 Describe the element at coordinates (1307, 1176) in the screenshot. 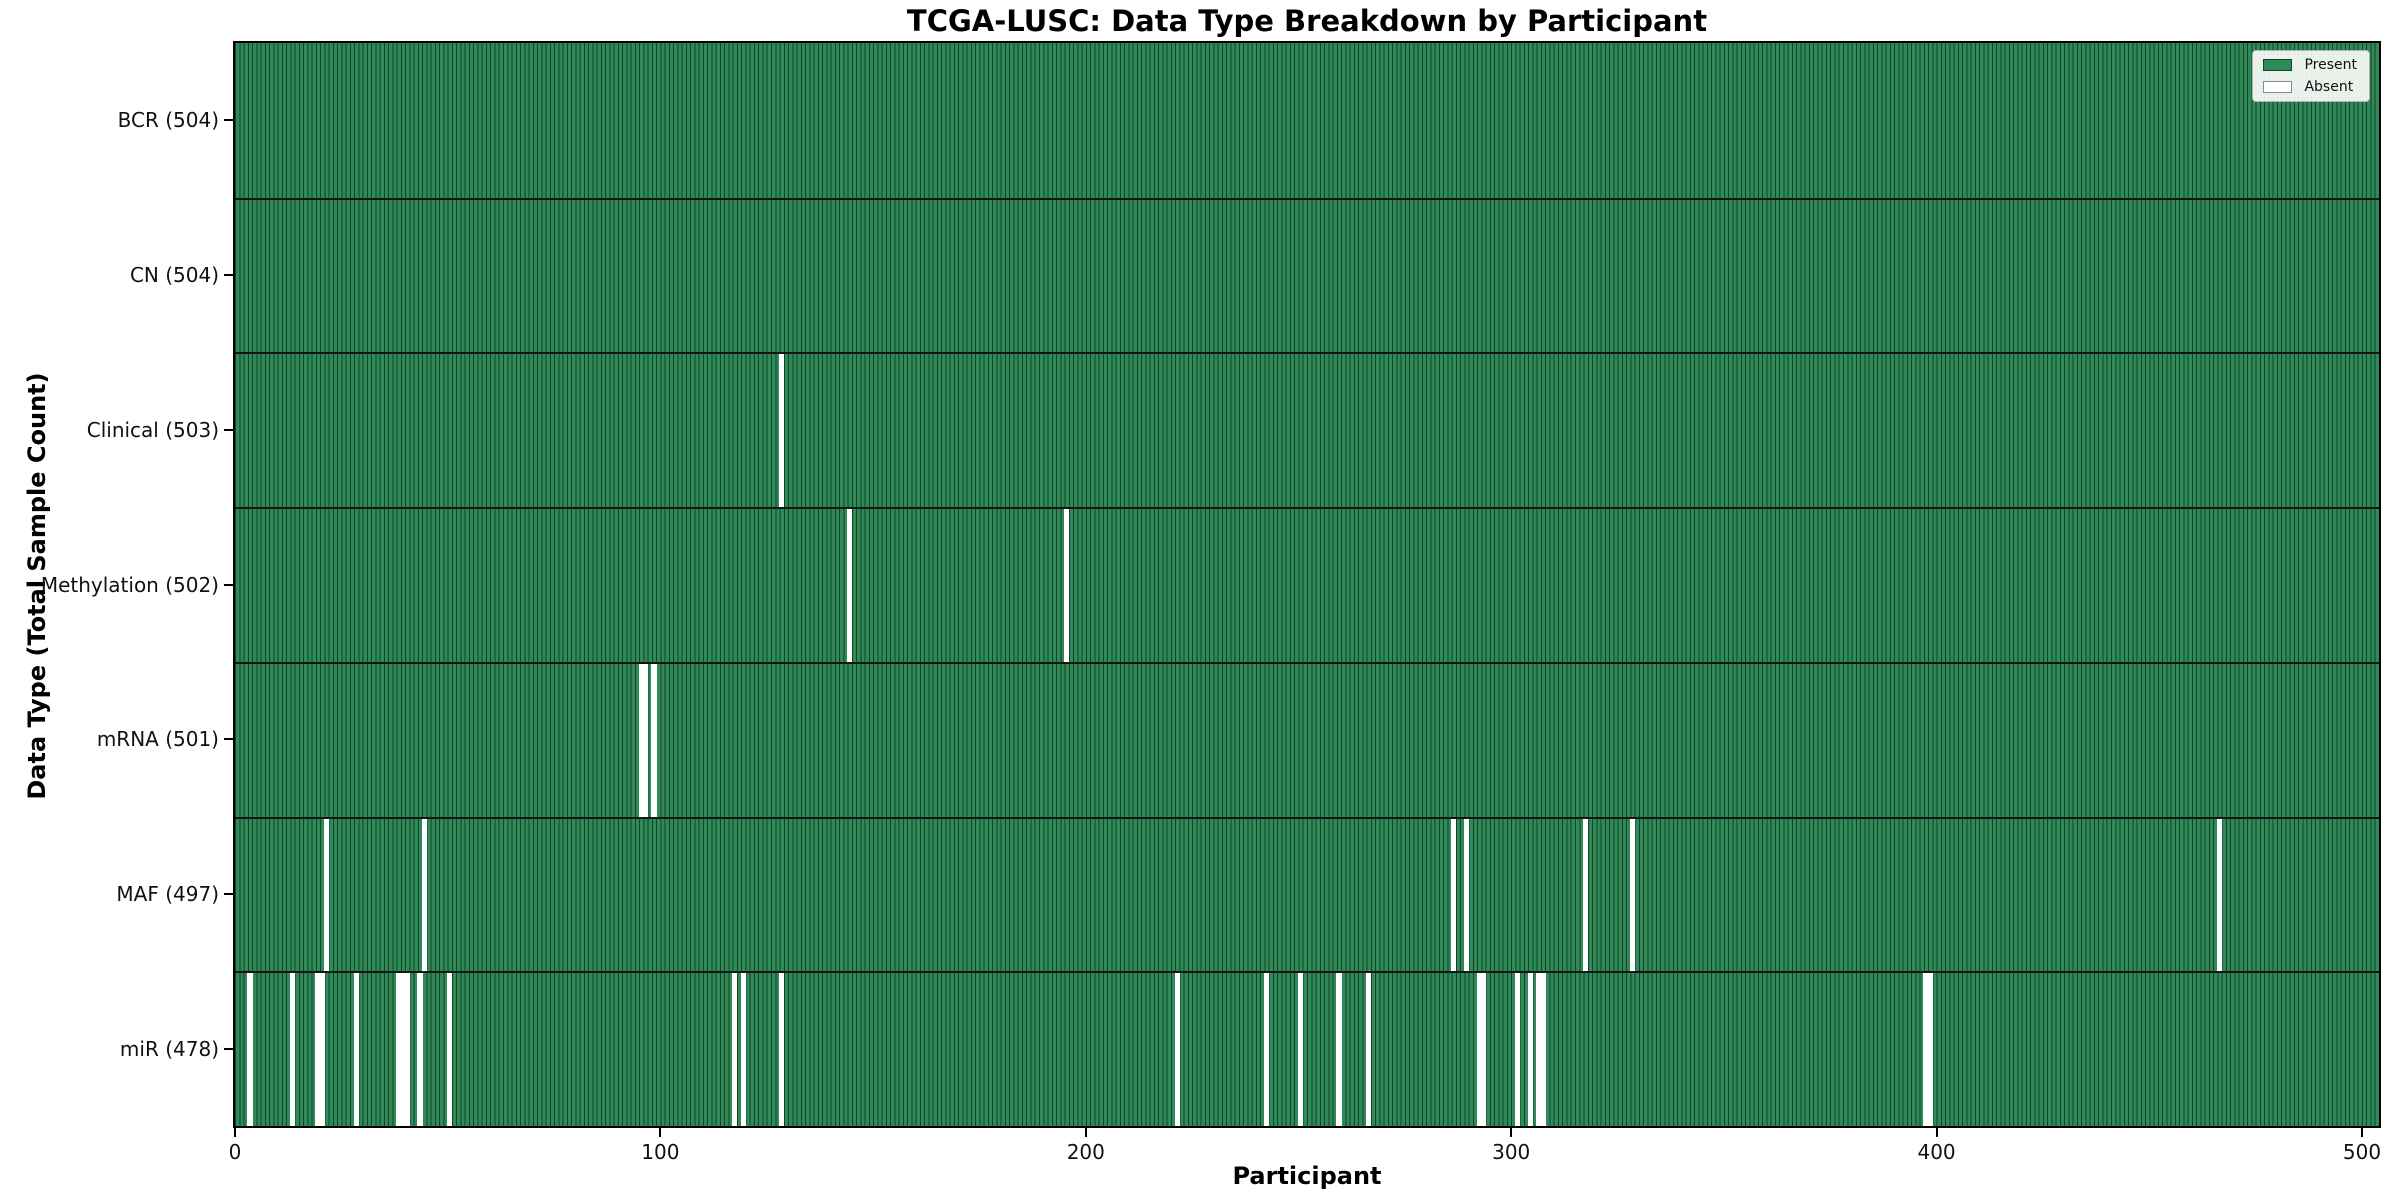

I see `x-axis-label: Participant` at that location.